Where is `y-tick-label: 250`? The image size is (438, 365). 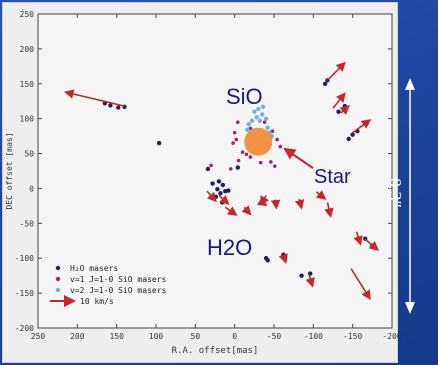
y-tick-label: 250 is located at coordinates (27, 14).